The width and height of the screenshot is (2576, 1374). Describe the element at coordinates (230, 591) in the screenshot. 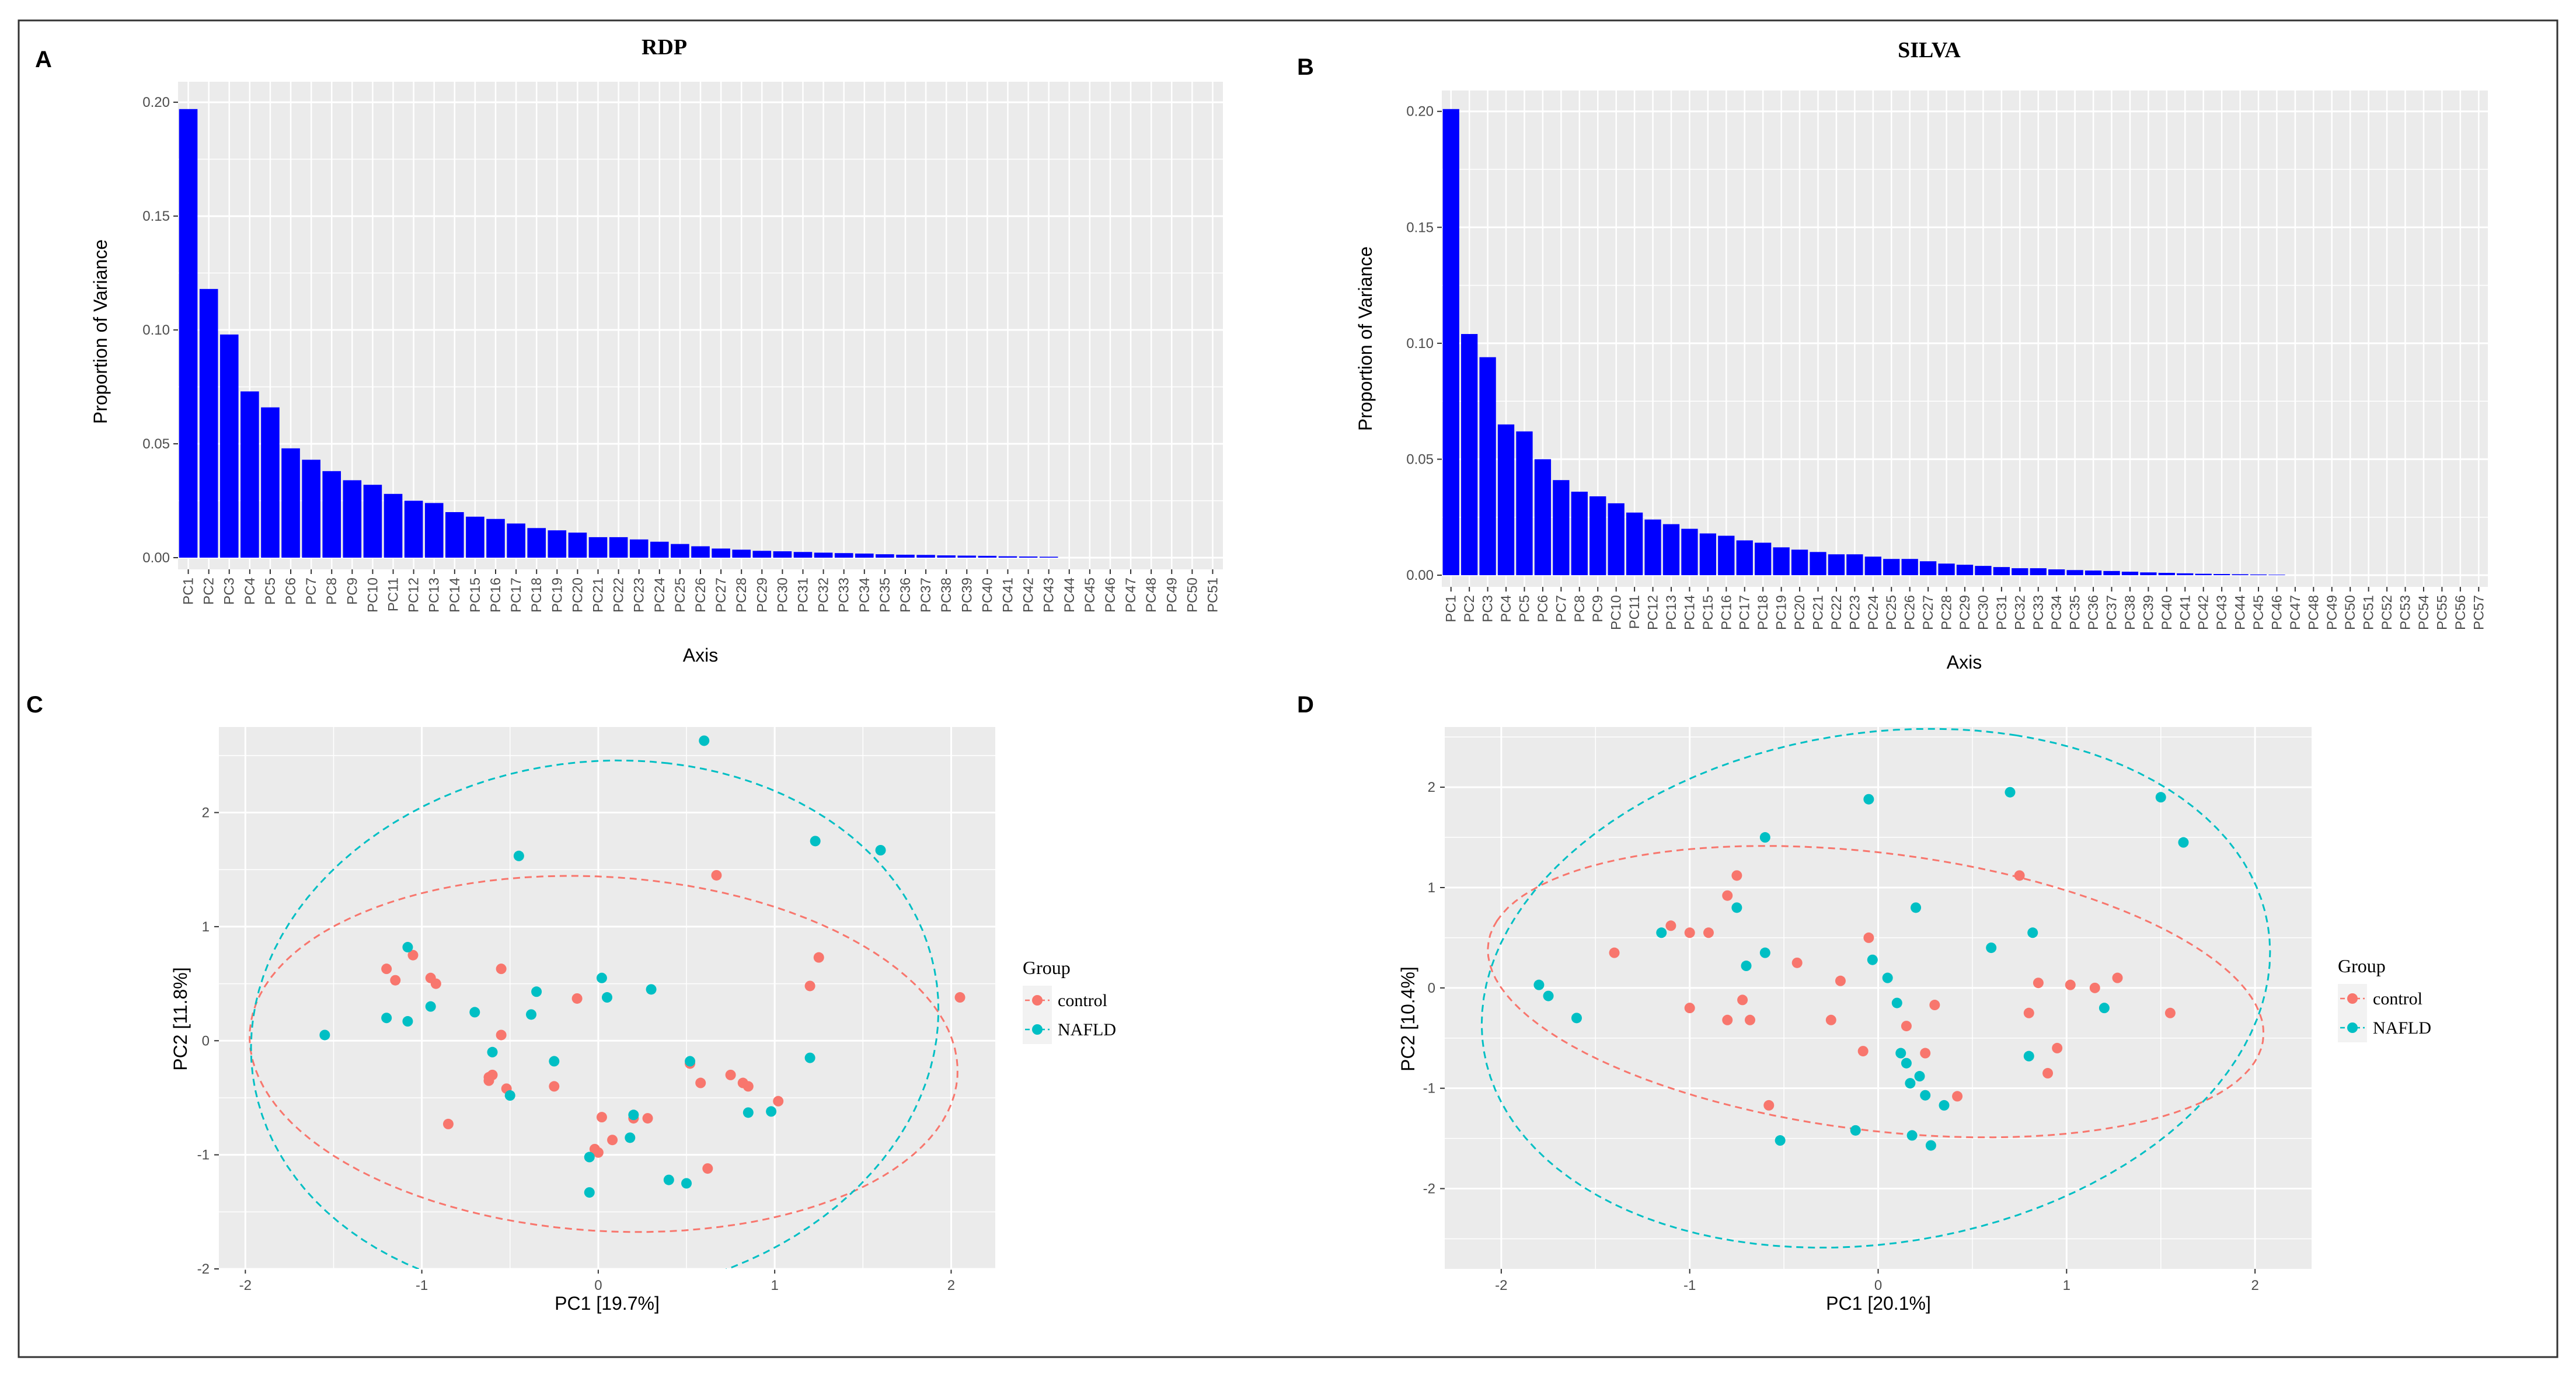

I see `x-tick-label: PC3` at that location.